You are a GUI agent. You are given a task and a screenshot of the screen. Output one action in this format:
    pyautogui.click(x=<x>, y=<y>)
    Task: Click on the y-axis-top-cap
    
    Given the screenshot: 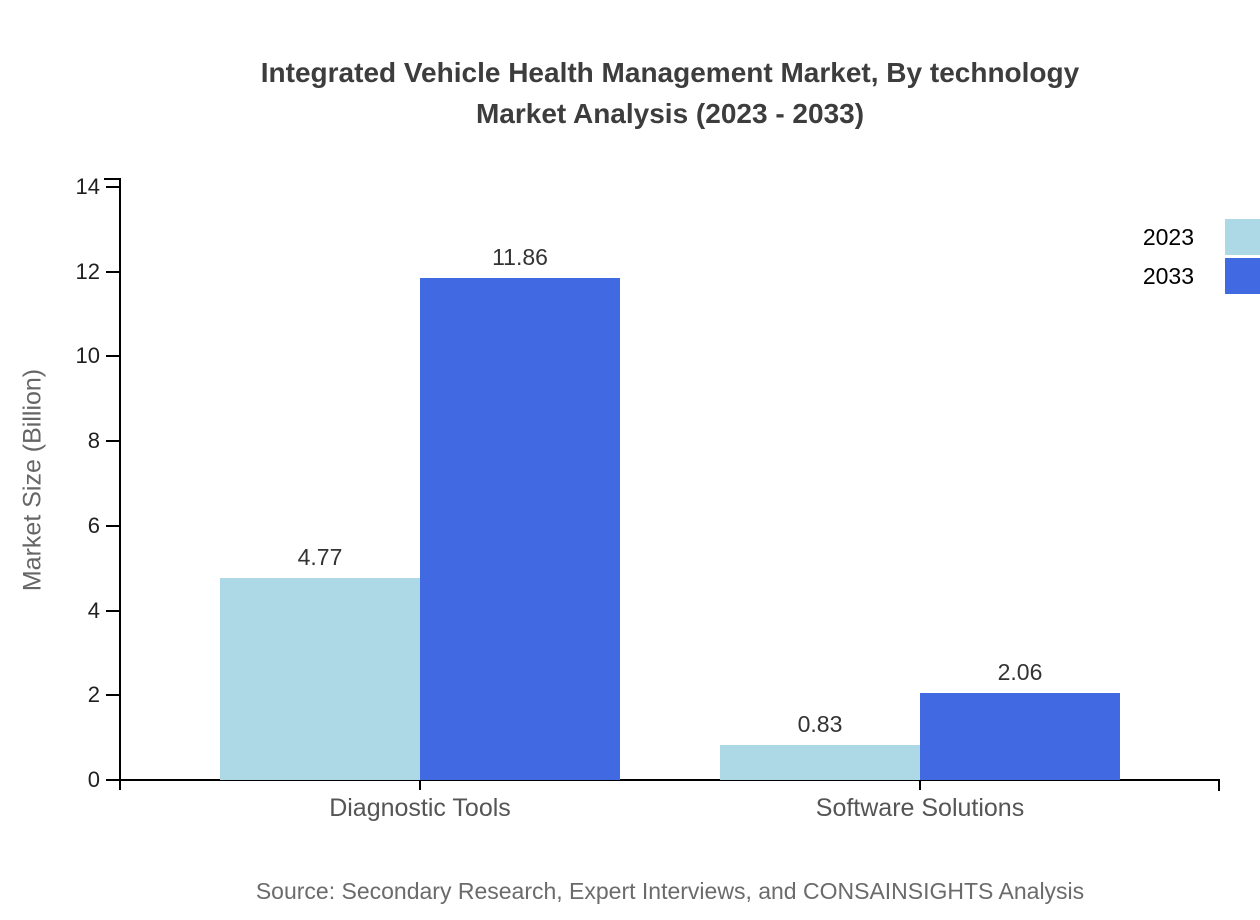 What is the action you would take?
    pyautogui.click(x=112, y=179)
    